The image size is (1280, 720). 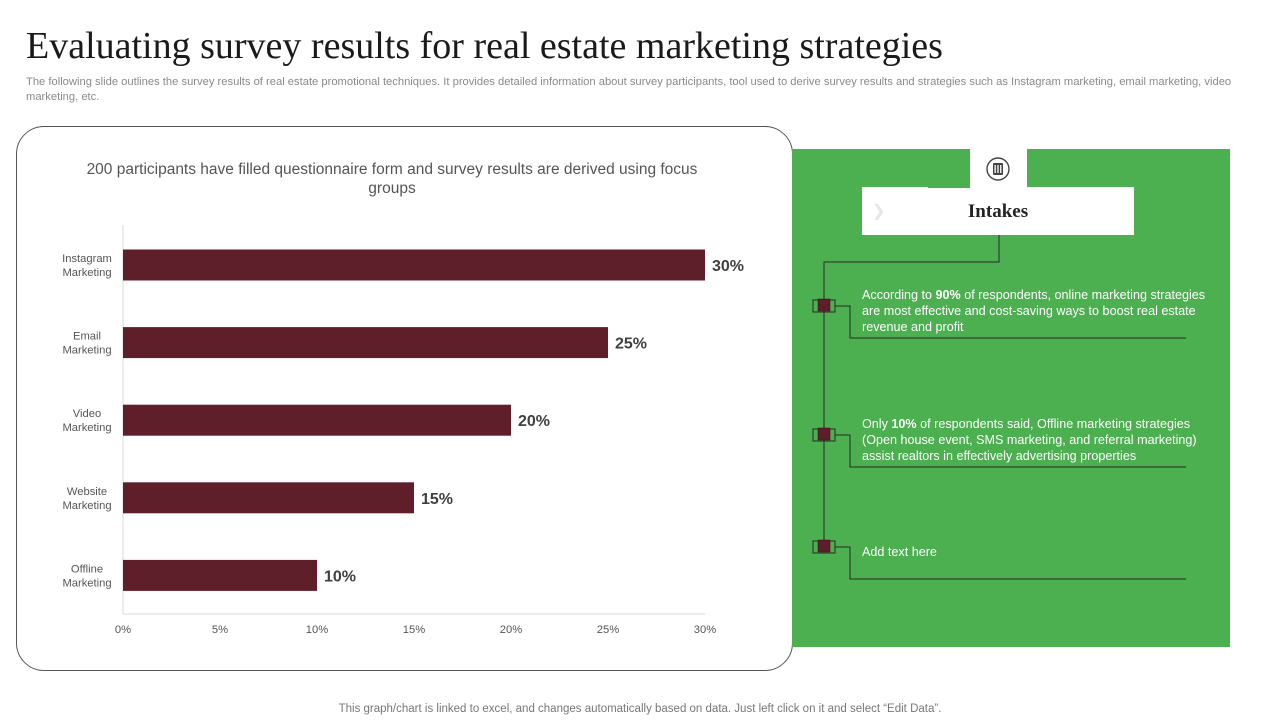 I want to click on intakes-connectors, so click(x=999, y=407).